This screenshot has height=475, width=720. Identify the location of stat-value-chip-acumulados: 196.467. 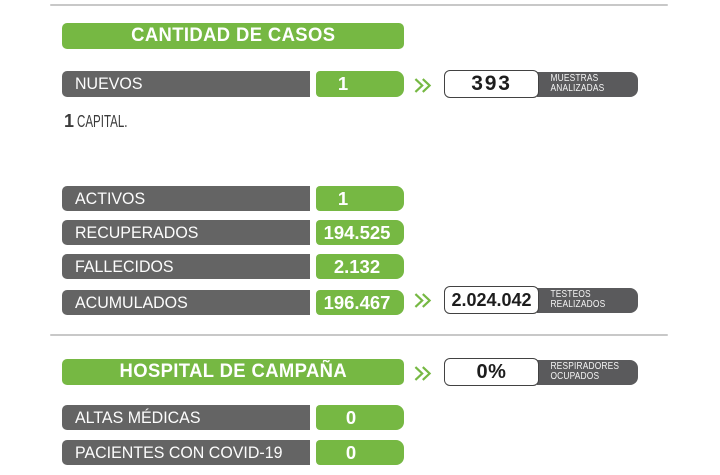
(360, 302).